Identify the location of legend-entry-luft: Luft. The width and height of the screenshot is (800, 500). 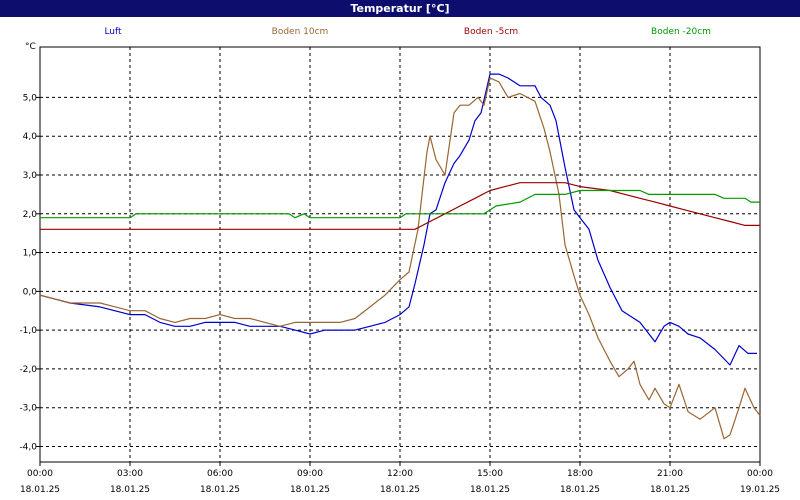
(113, 32).